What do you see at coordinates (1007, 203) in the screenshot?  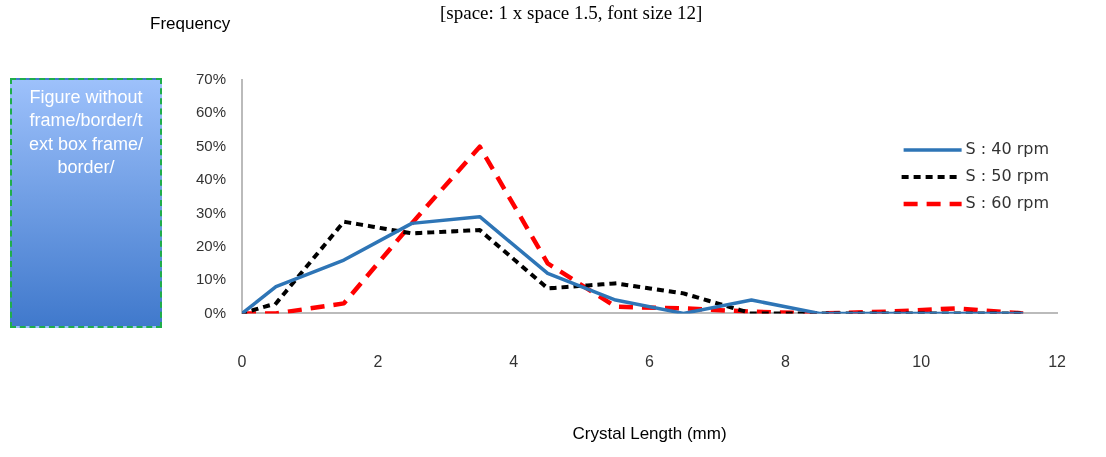 I see `legend-label: S : 60 rpm` at bounding box center [1007, 203].